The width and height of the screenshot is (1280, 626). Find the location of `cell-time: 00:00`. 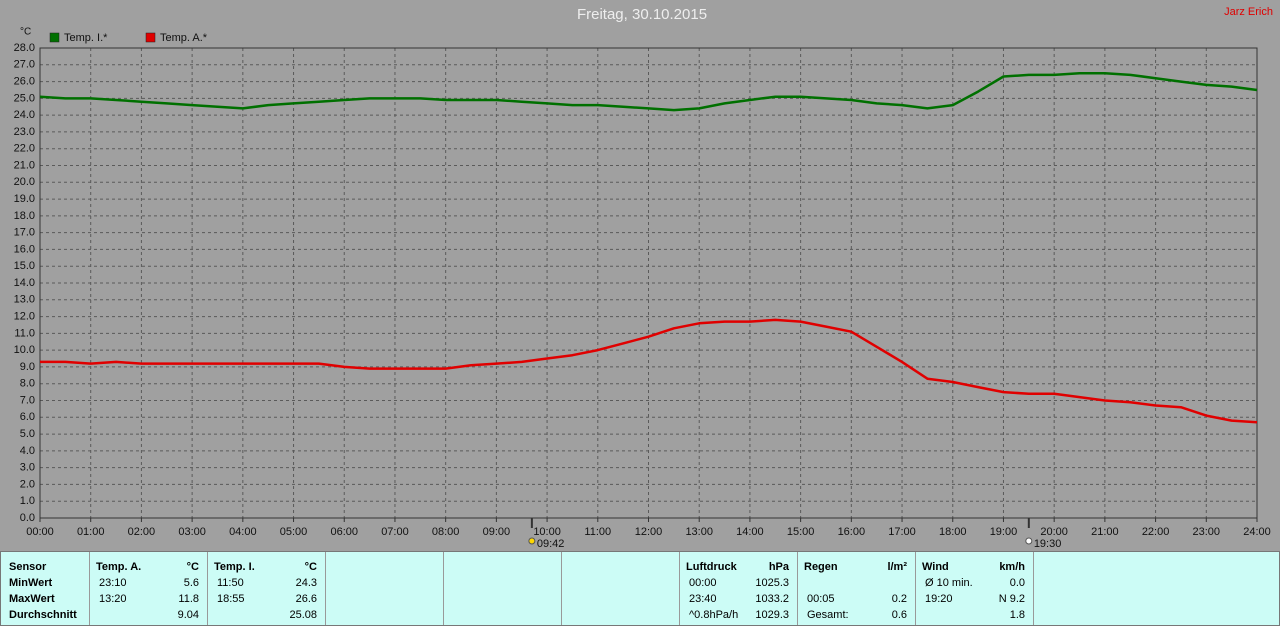

cell-time: 00:00 is located at coordinates (703, 583).